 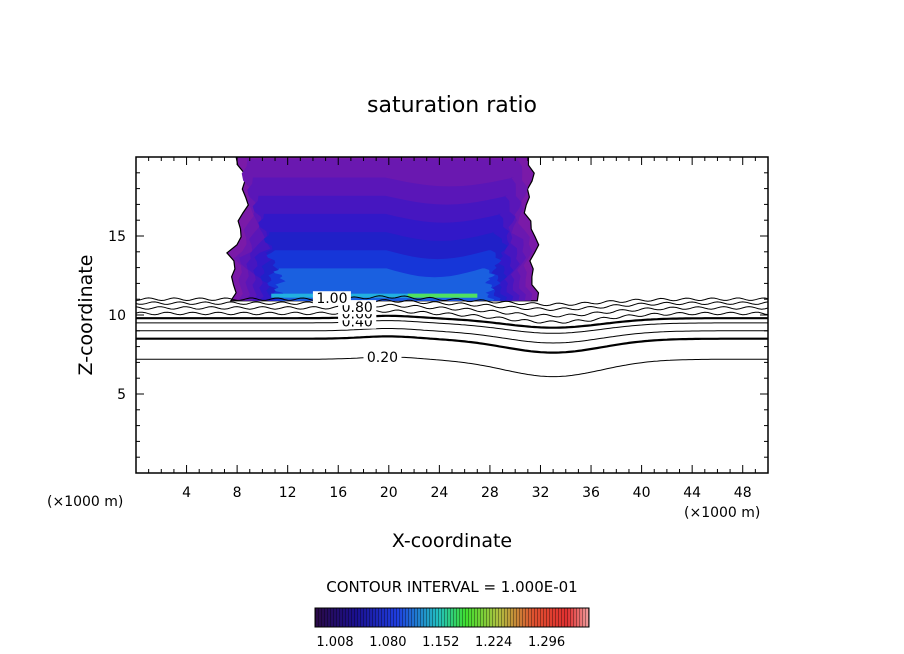 I want to click on x-tick-label: 20, so click(x=389, y=493).